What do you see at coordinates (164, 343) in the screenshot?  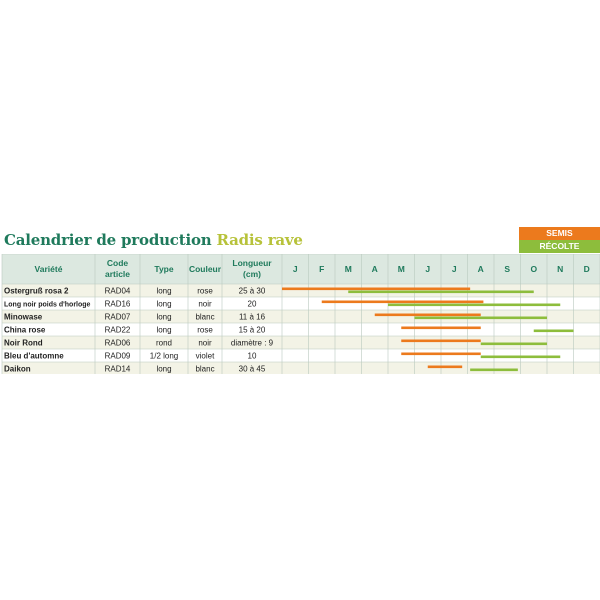 I see `variety-type: rond` at bounding box center [164, 343].